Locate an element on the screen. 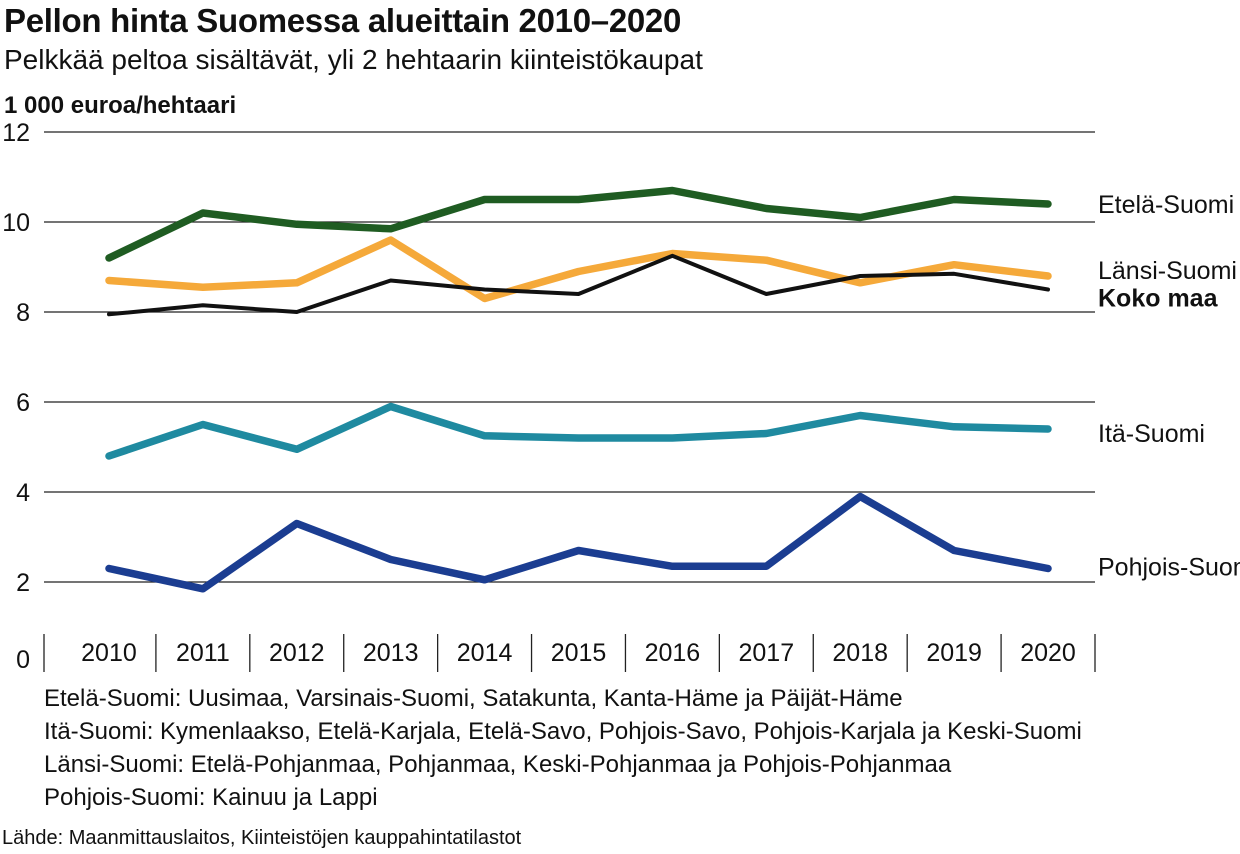 This screenshot has height=854, width=1240. series-label: Länsi-Suomi is located at coordinates (1167, 271).